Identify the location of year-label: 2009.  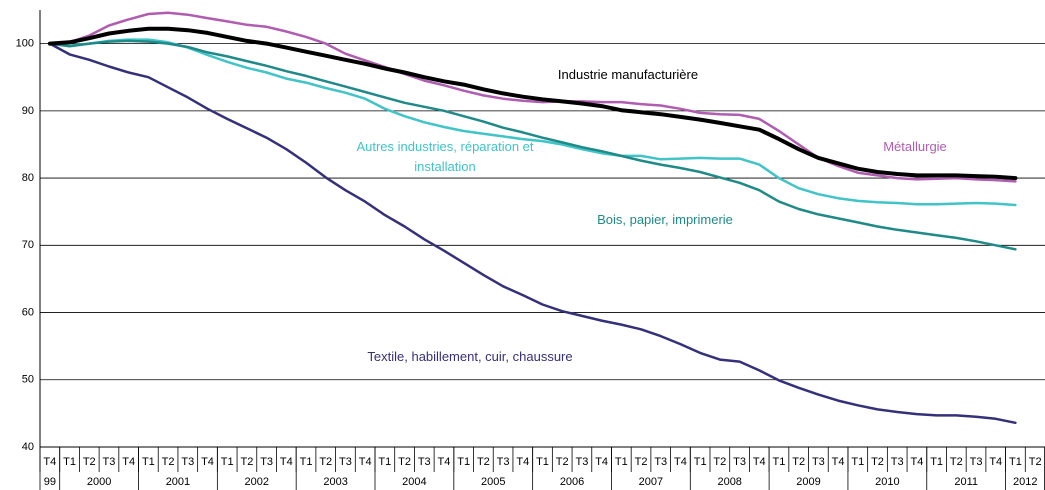
(808, 482).